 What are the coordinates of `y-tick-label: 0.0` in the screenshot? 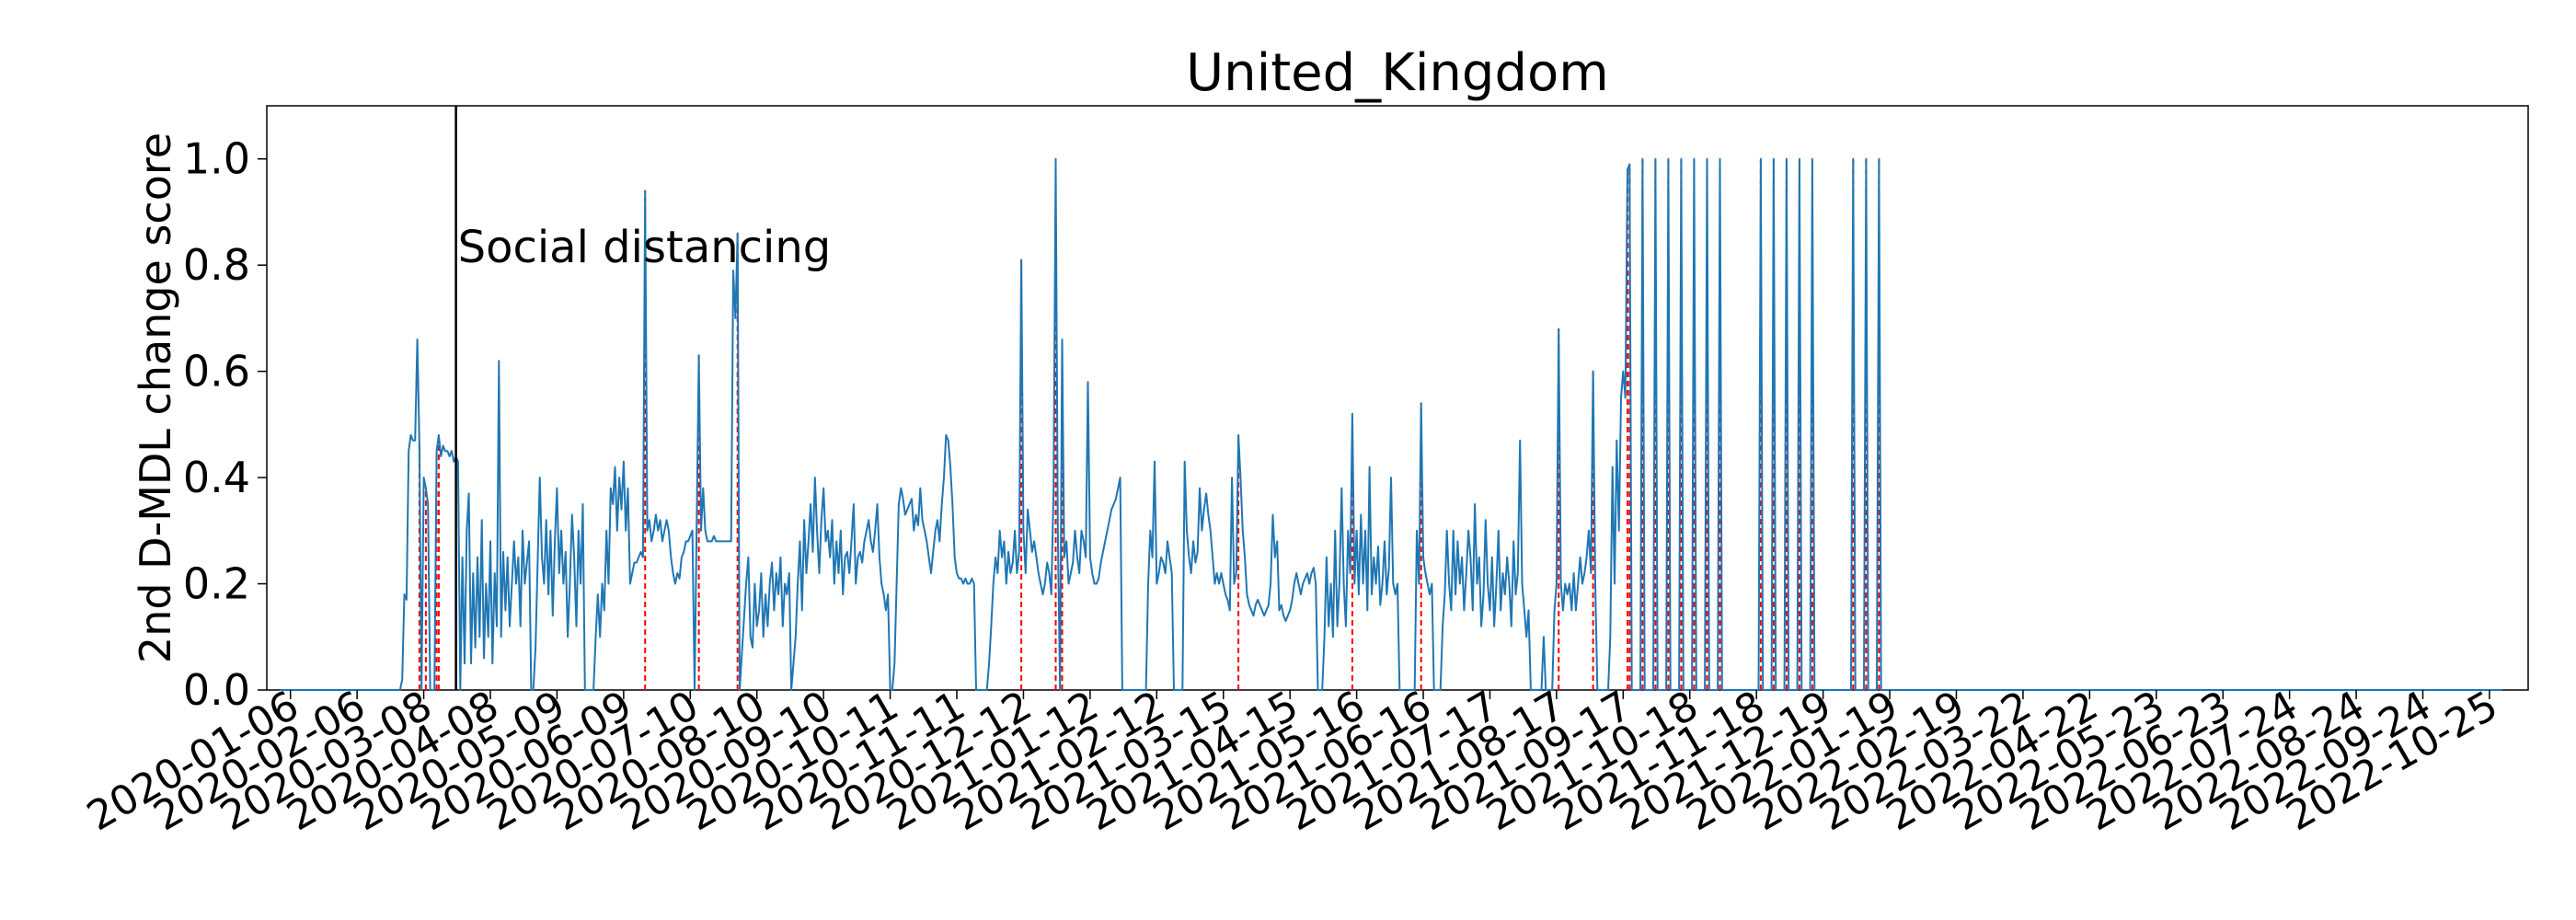 It's located at (216, 690).